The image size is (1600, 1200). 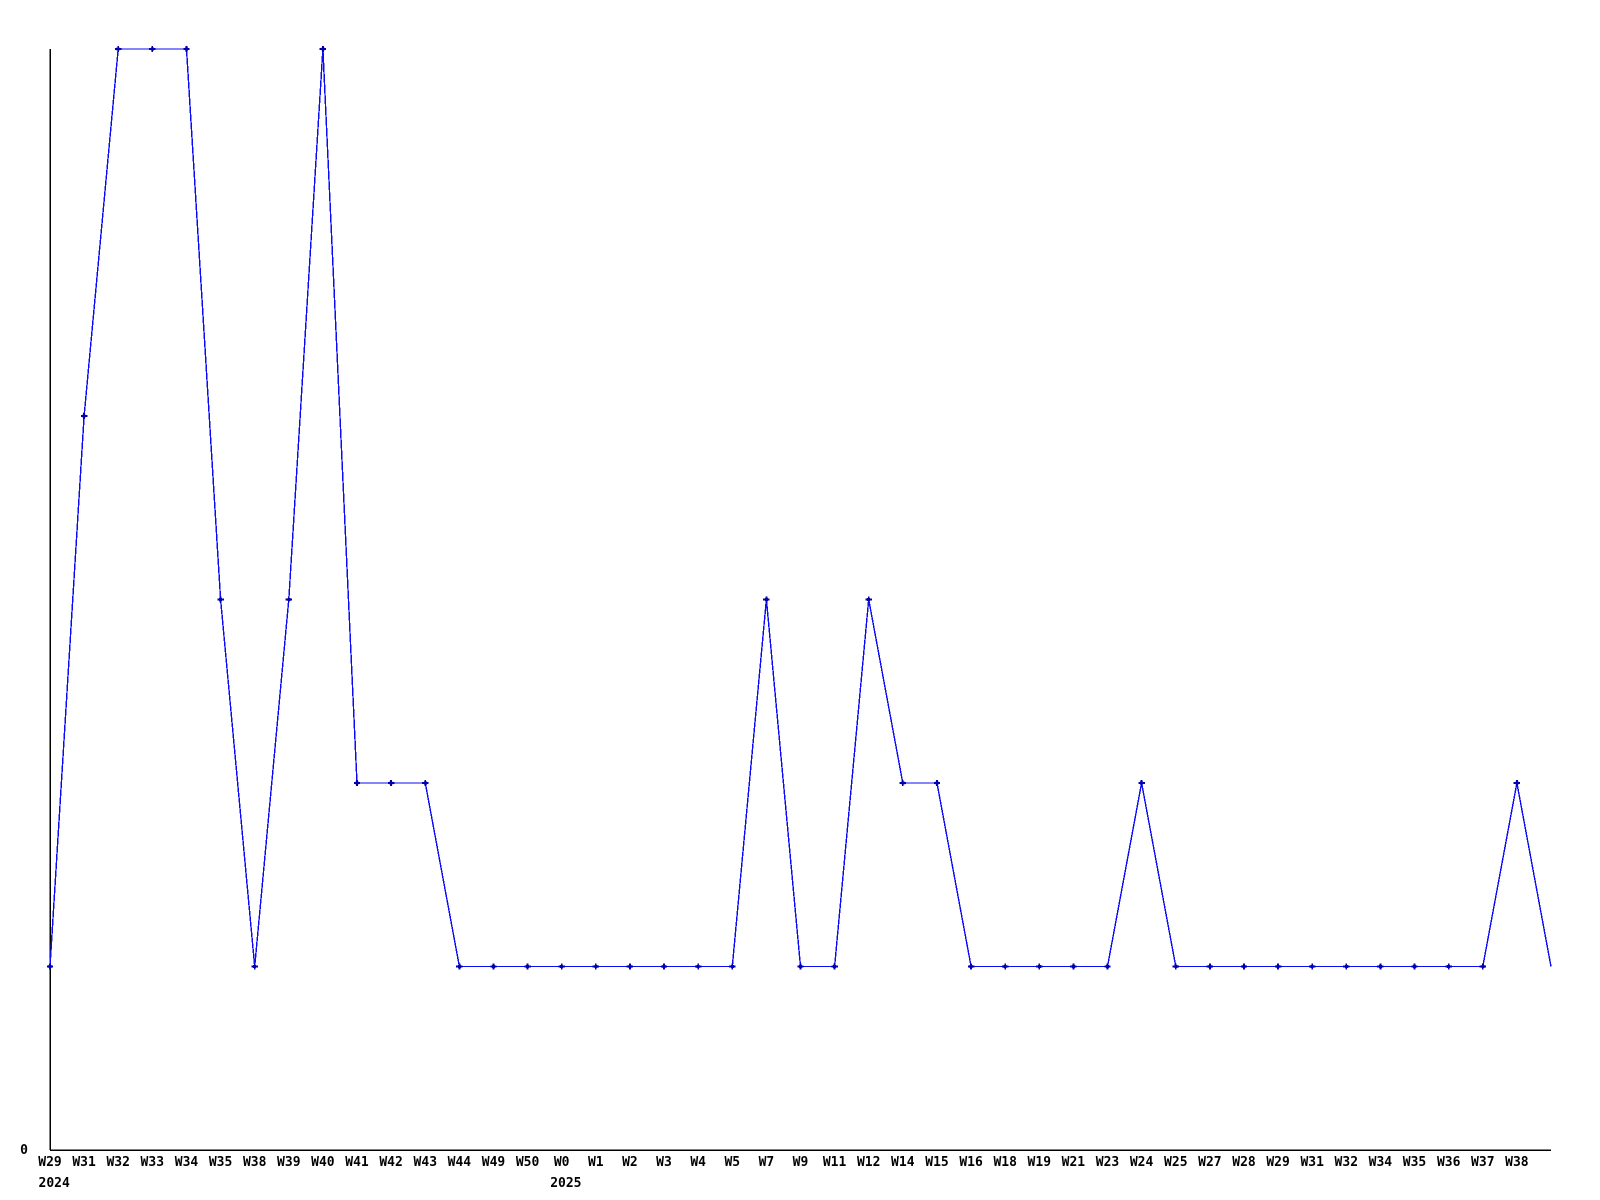 What do you see at coordinates (460, 1162) in the screenshot?
I see `x-tick-label: W44` at bounding box center [460, 1162].